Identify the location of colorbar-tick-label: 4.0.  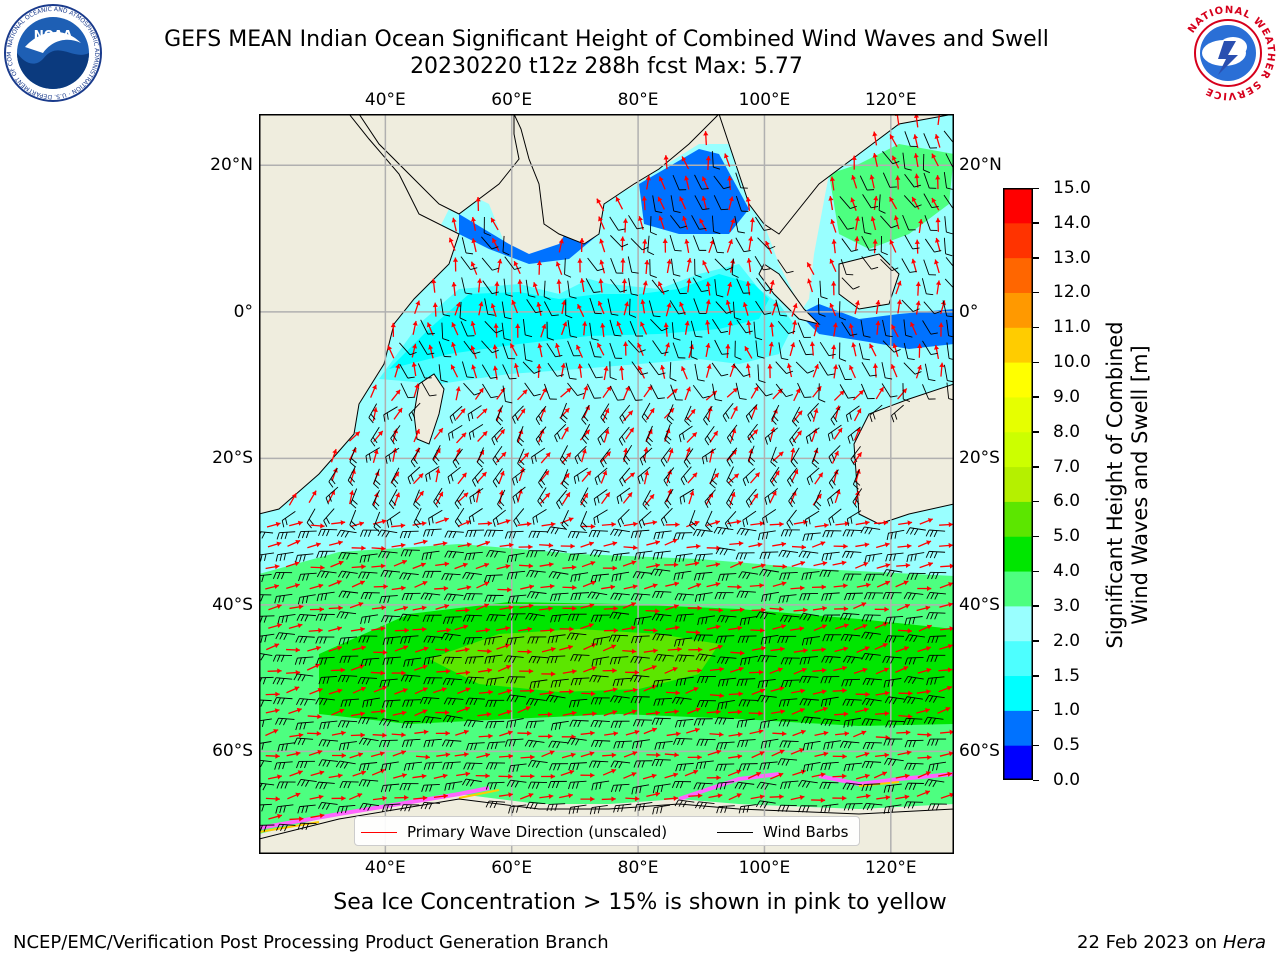
(1067, 571).